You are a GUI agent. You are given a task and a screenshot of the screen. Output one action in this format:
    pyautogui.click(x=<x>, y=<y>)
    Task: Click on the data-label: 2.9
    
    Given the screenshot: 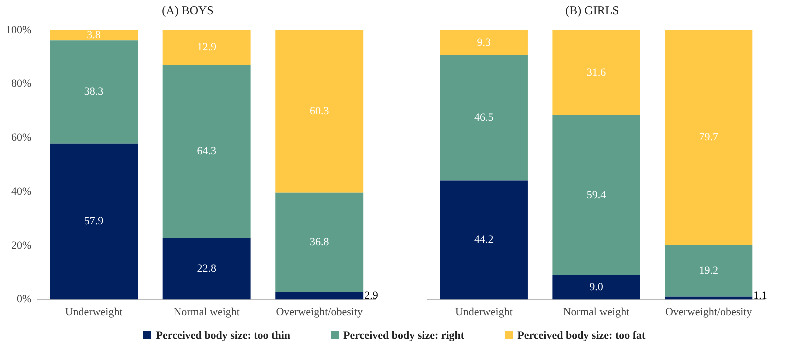 What is the action you would take?
    pyautogui.click(x=371, y=296)
    